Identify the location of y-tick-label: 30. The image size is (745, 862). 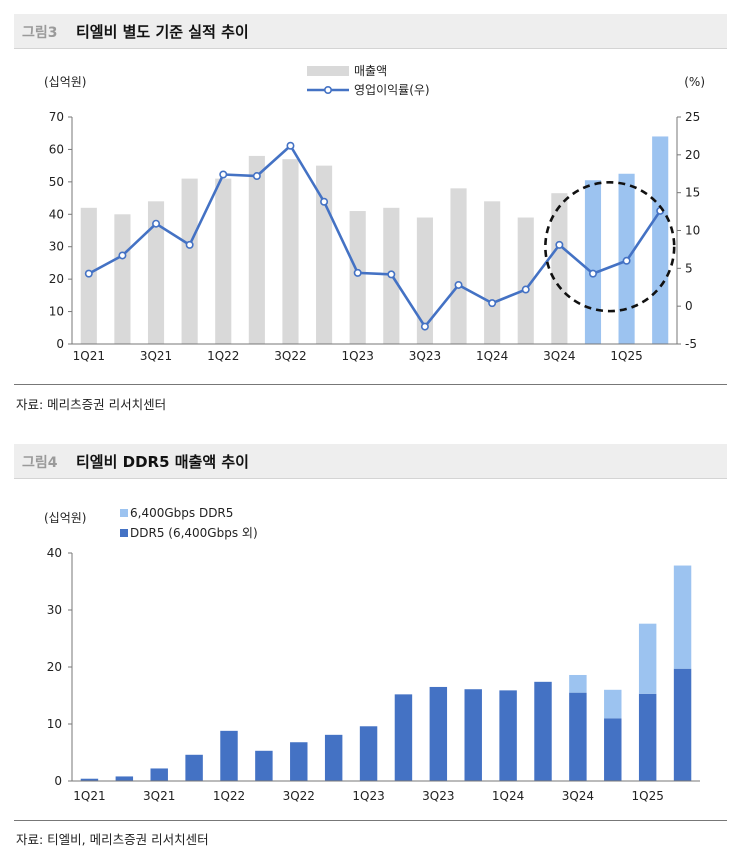
(54, 610).